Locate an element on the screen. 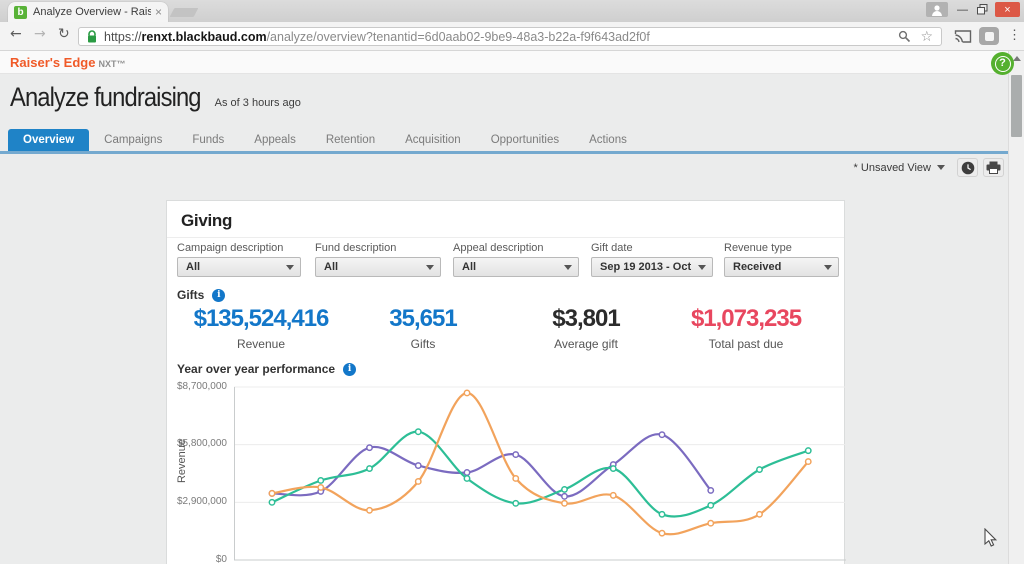 This screenshot has height=564, width=1024. stat-value: $1,073,235 is located at coordinates (746, 318).